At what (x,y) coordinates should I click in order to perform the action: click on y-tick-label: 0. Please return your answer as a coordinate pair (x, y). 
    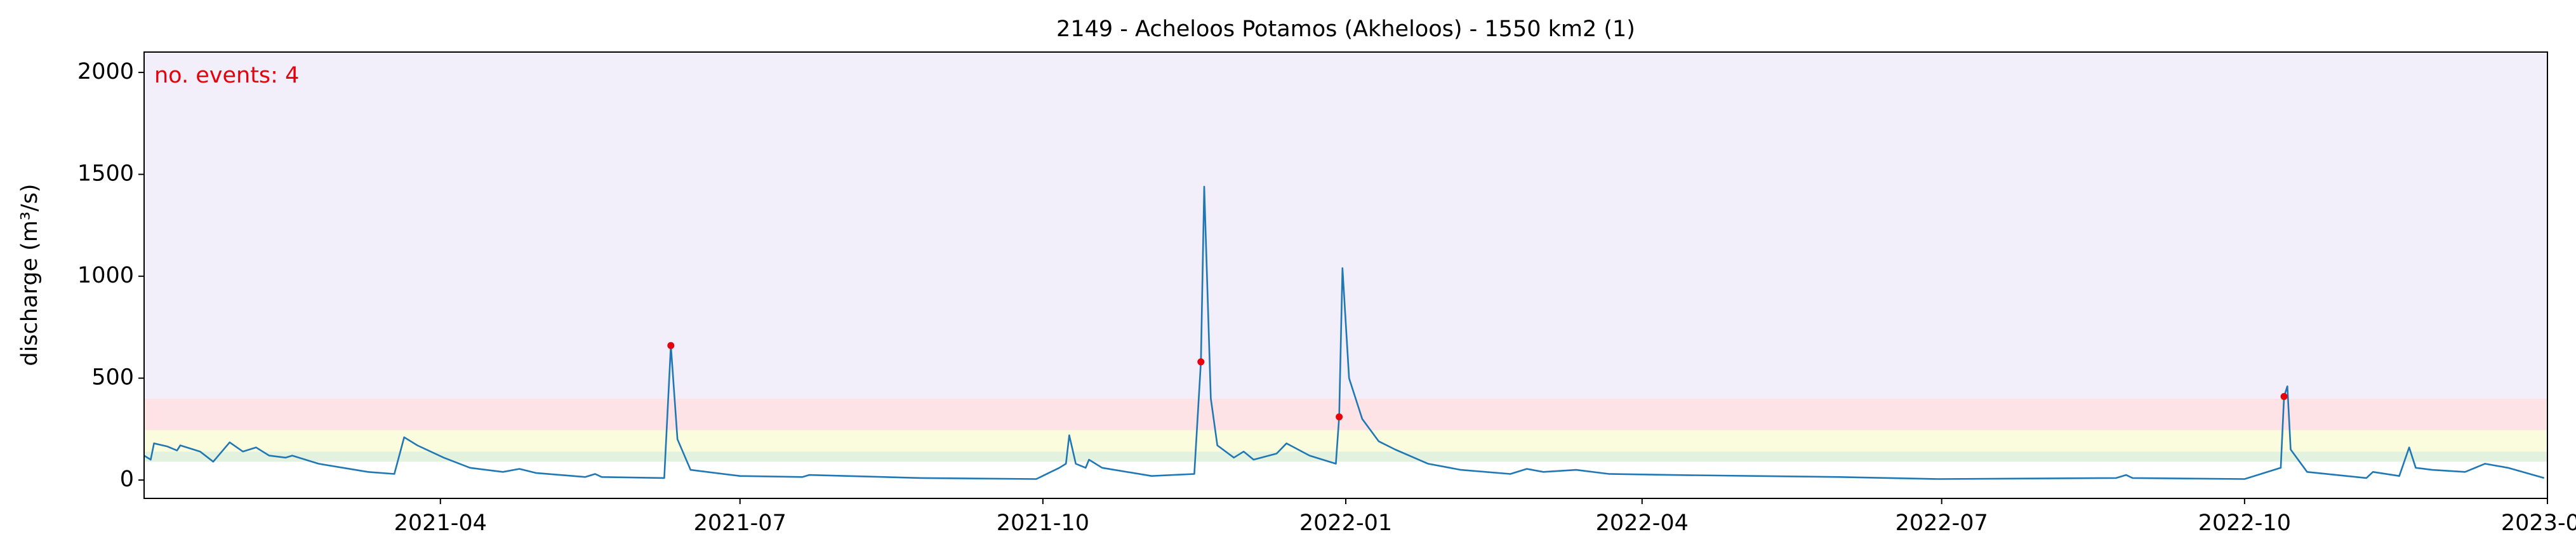
    Looking at the image, I should click on (127, 479).